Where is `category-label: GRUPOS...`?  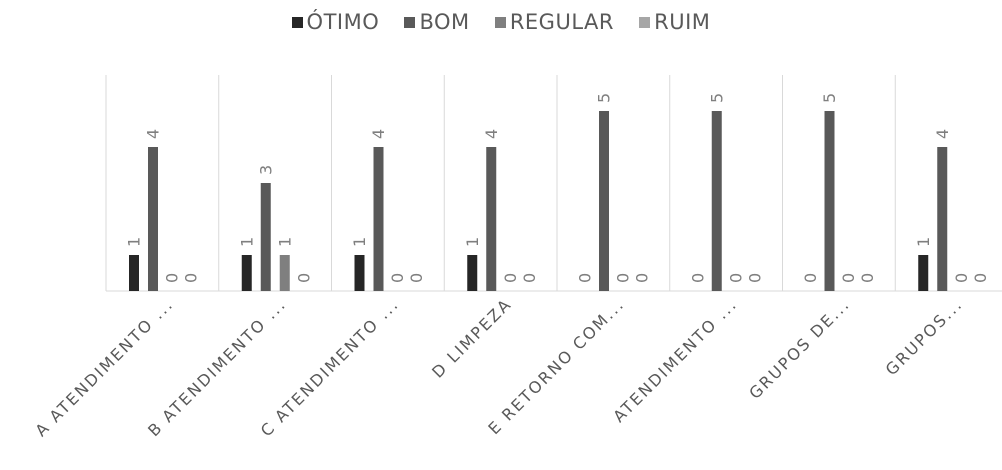
category-label: GRUPOS... is located at coordinates (924, 336).